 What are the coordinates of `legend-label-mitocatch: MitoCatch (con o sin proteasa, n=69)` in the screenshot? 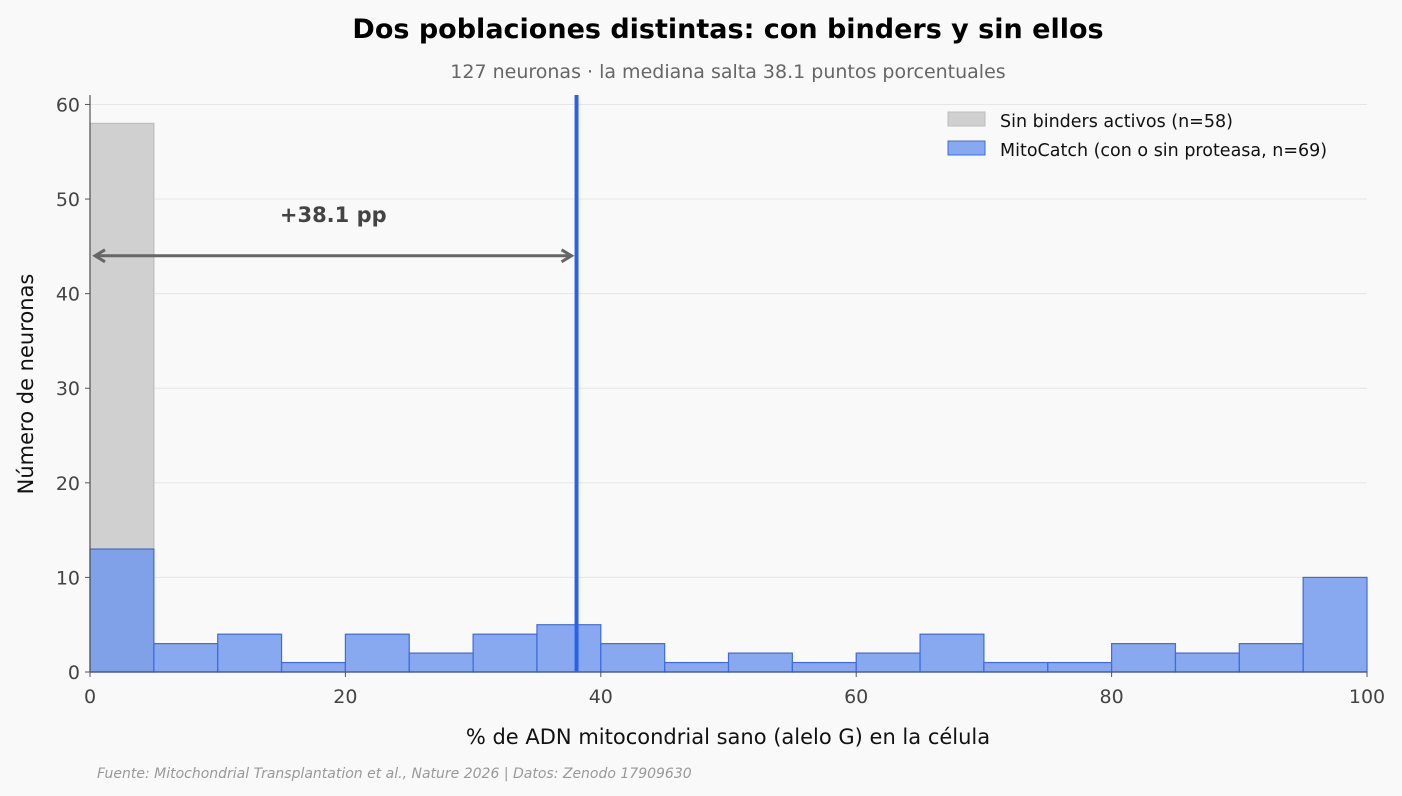 It's located at (1163, 151).